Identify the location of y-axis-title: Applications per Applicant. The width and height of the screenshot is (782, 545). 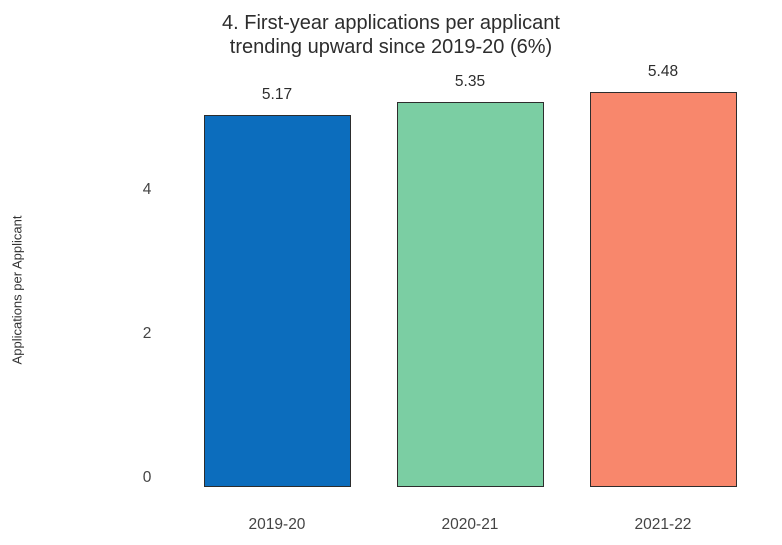
(17, 290).